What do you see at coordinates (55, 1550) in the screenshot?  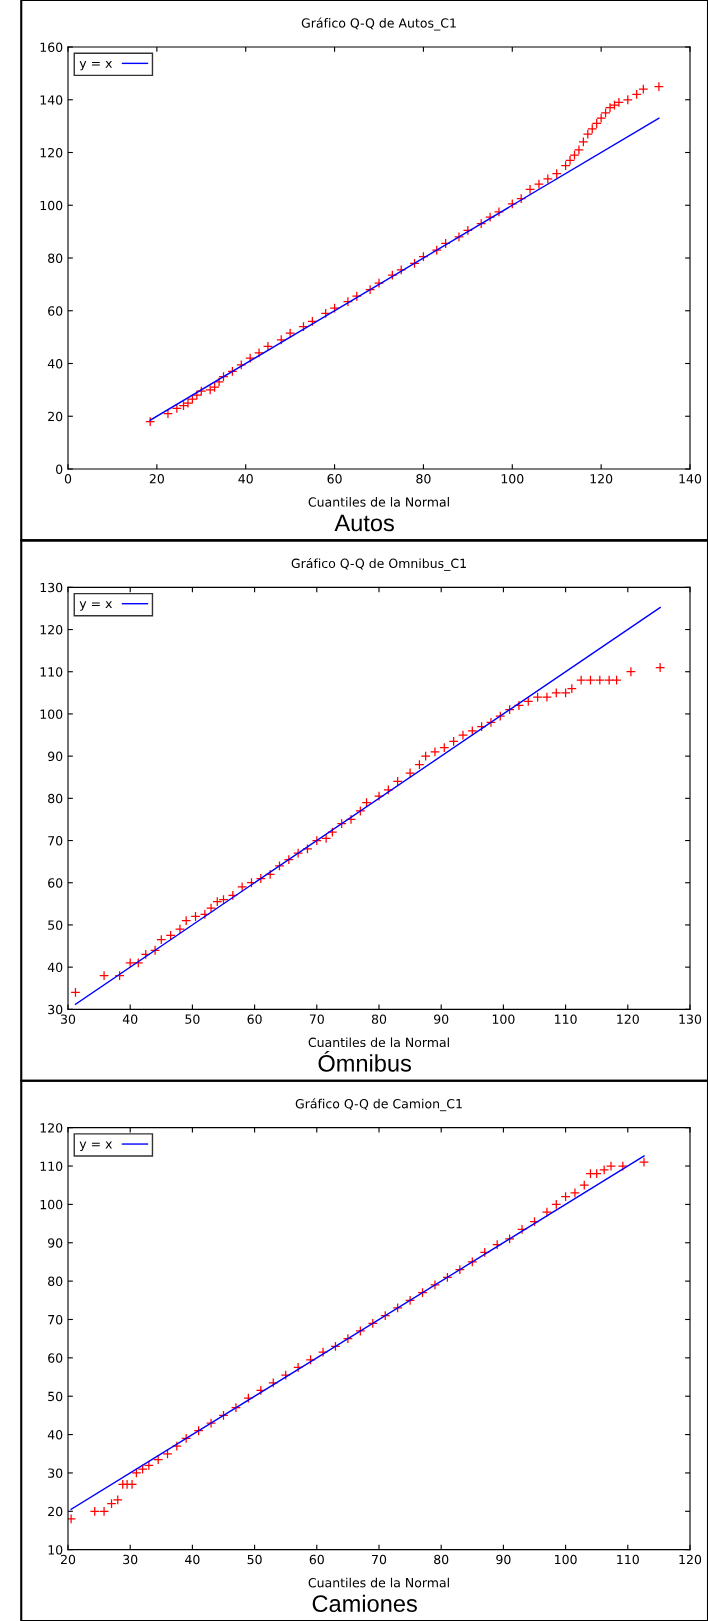 I see `y-tick-label: 10` at bounding box center [55, 1550].